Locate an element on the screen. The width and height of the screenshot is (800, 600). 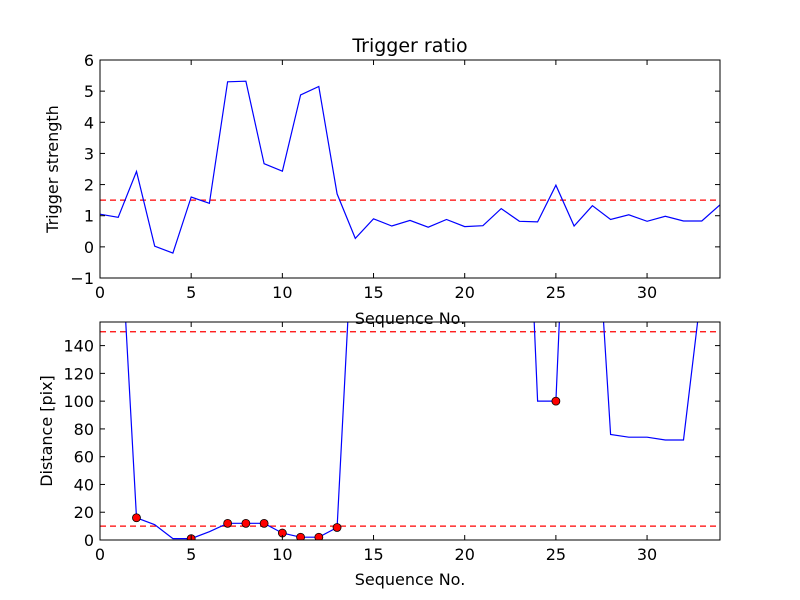
y-tick-label: 4 is located at coordinates (89, 122).